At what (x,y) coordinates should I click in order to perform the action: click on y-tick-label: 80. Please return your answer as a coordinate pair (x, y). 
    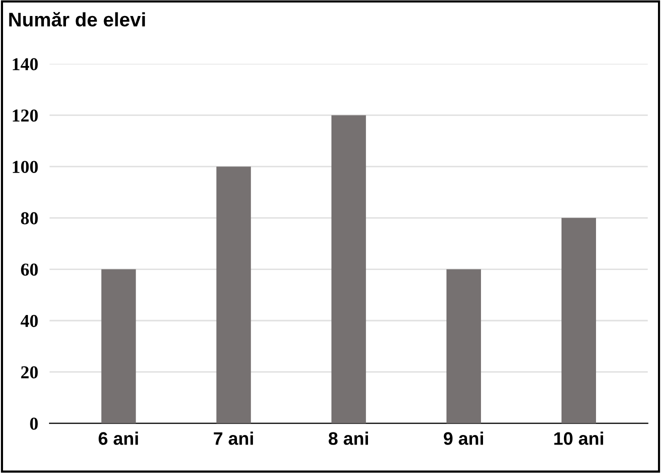
    Looking at the image, I should click on (29, 218).